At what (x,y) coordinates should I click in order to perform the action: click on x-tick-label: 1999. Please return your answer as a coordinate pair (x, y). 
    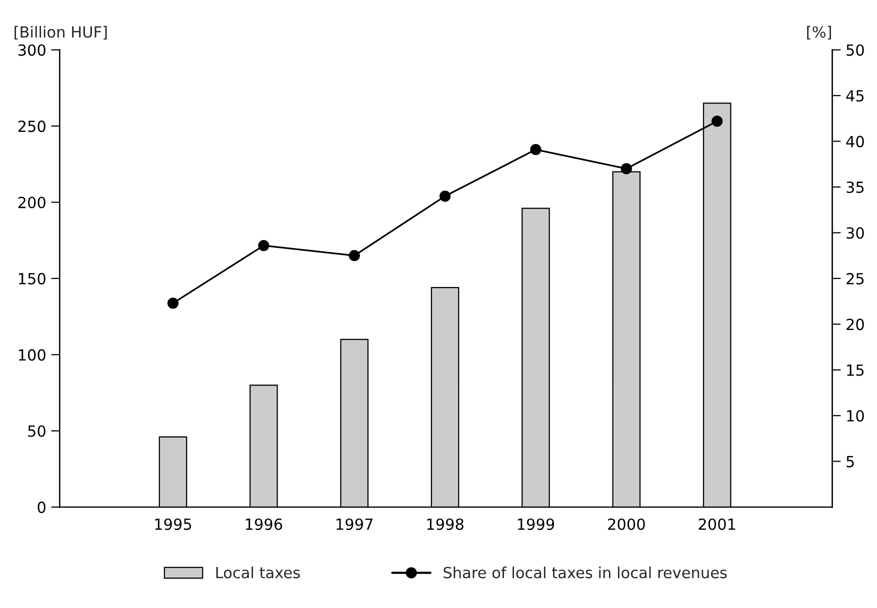
    Looking at the image, I should click on (536, 524).